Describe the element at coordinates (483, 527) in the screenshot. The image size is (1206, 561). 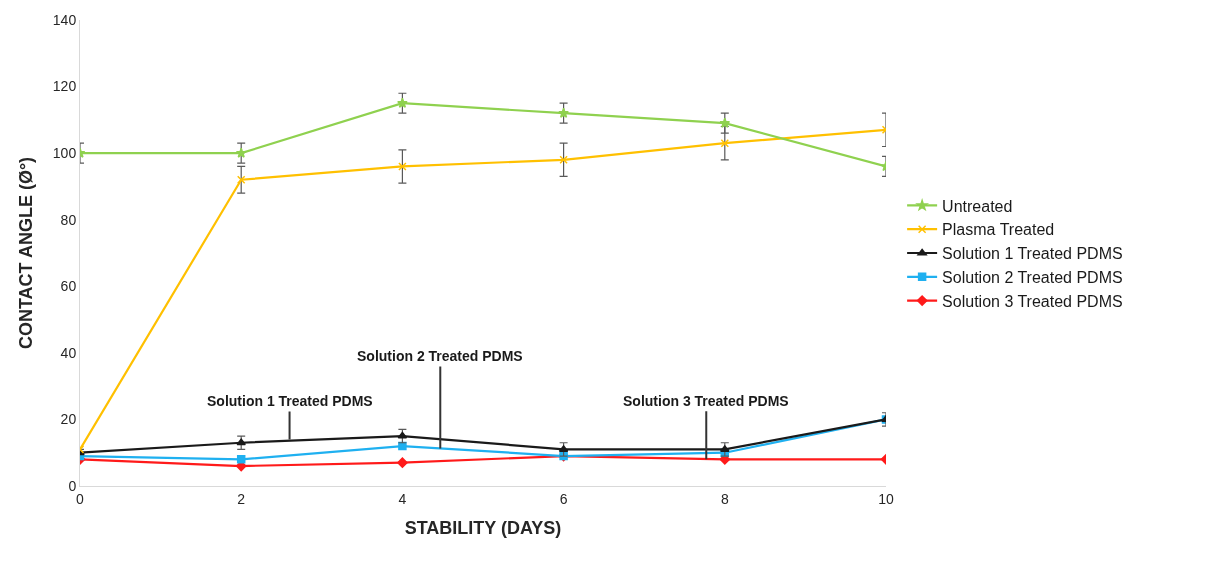
I see `x-axis-title: STABILITY (DAYS)` at that location.